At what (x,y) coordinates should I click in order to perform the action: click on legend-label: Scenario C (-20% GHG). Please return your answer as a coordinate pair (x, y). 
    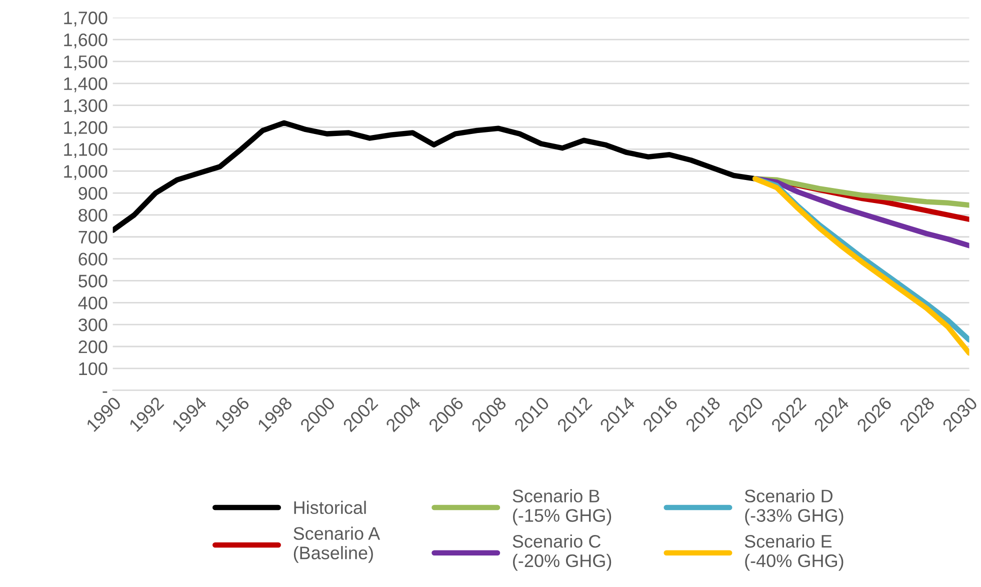
    Looking at the image, I should click on (562, 552).